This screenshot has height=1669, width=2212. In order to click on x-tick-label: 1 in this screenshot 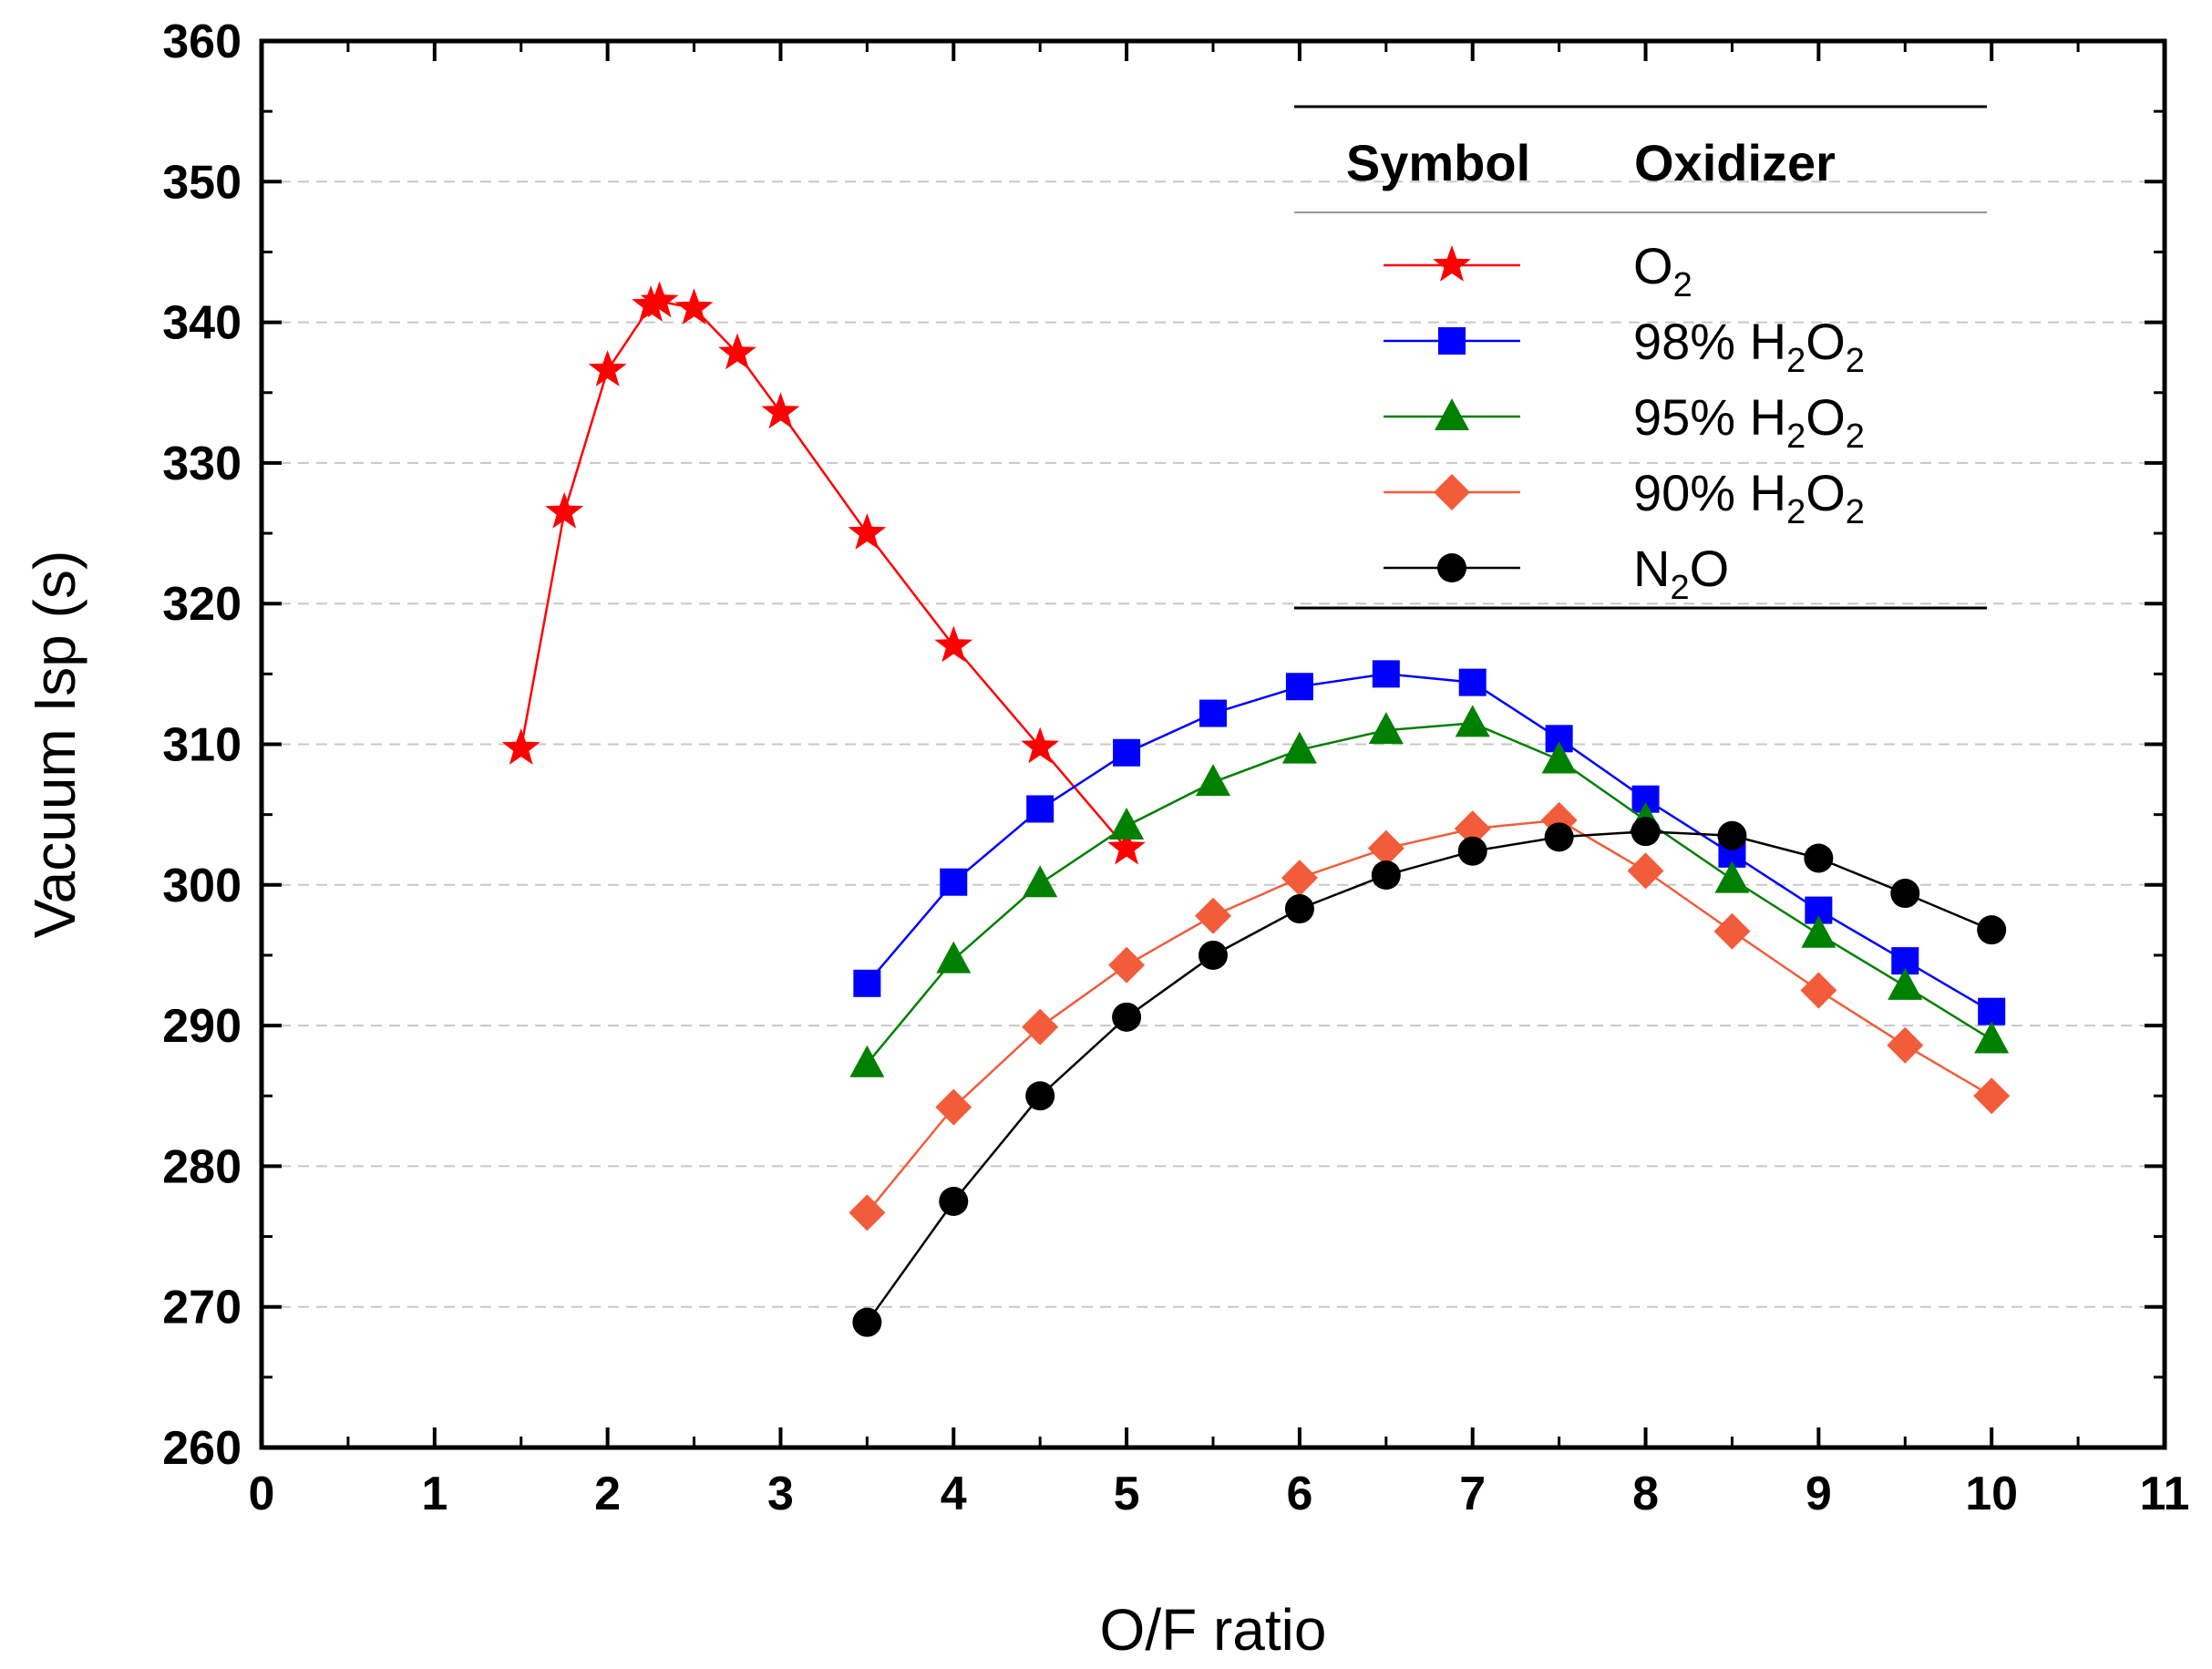, I will do `click(434, 1494)`.